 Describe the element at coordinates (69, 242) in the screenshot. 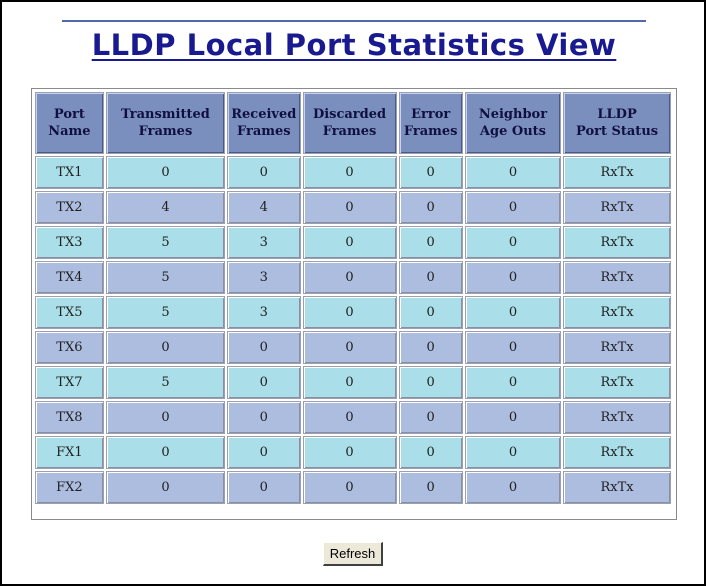

I see `port-name-cell: TX3` at that location.